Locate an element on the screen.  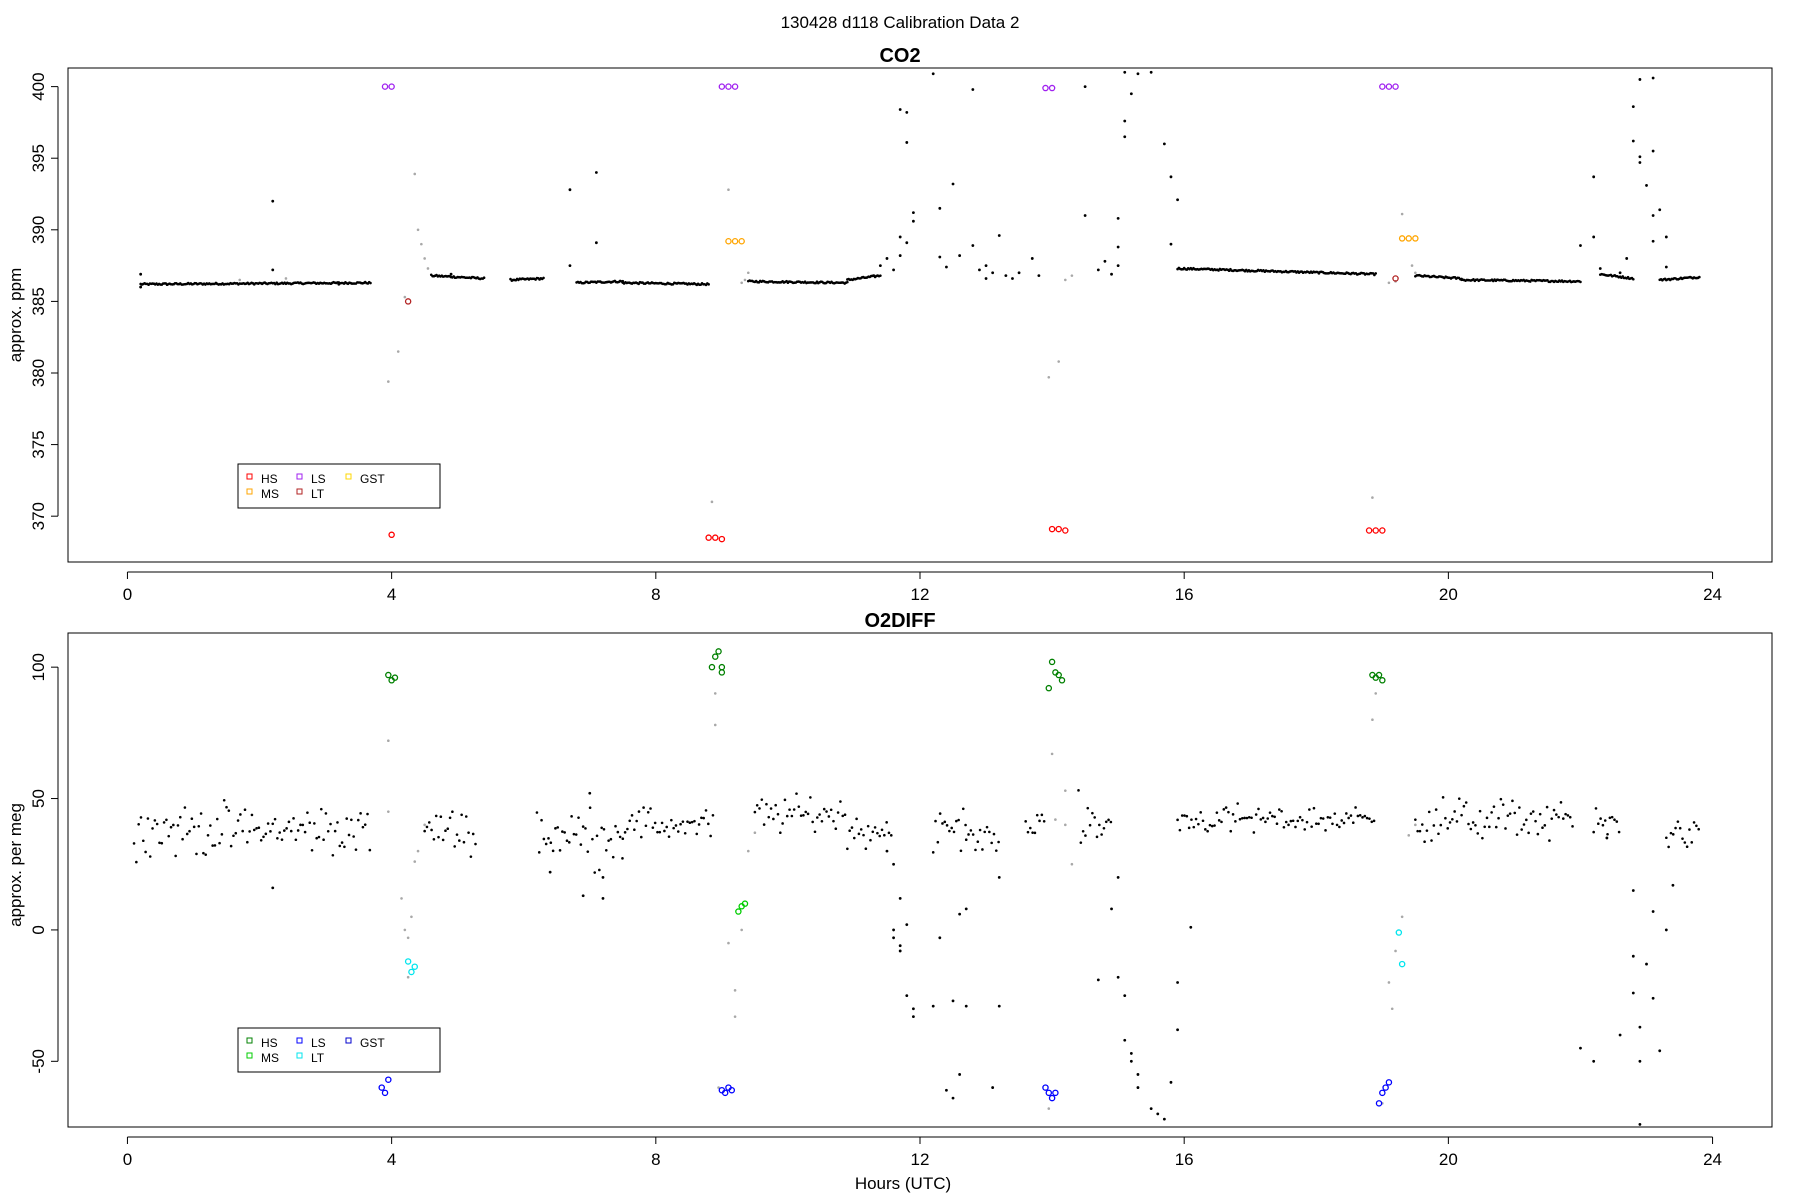
o2diff-legend-hs: HS is located at coordinates (269, 1043).